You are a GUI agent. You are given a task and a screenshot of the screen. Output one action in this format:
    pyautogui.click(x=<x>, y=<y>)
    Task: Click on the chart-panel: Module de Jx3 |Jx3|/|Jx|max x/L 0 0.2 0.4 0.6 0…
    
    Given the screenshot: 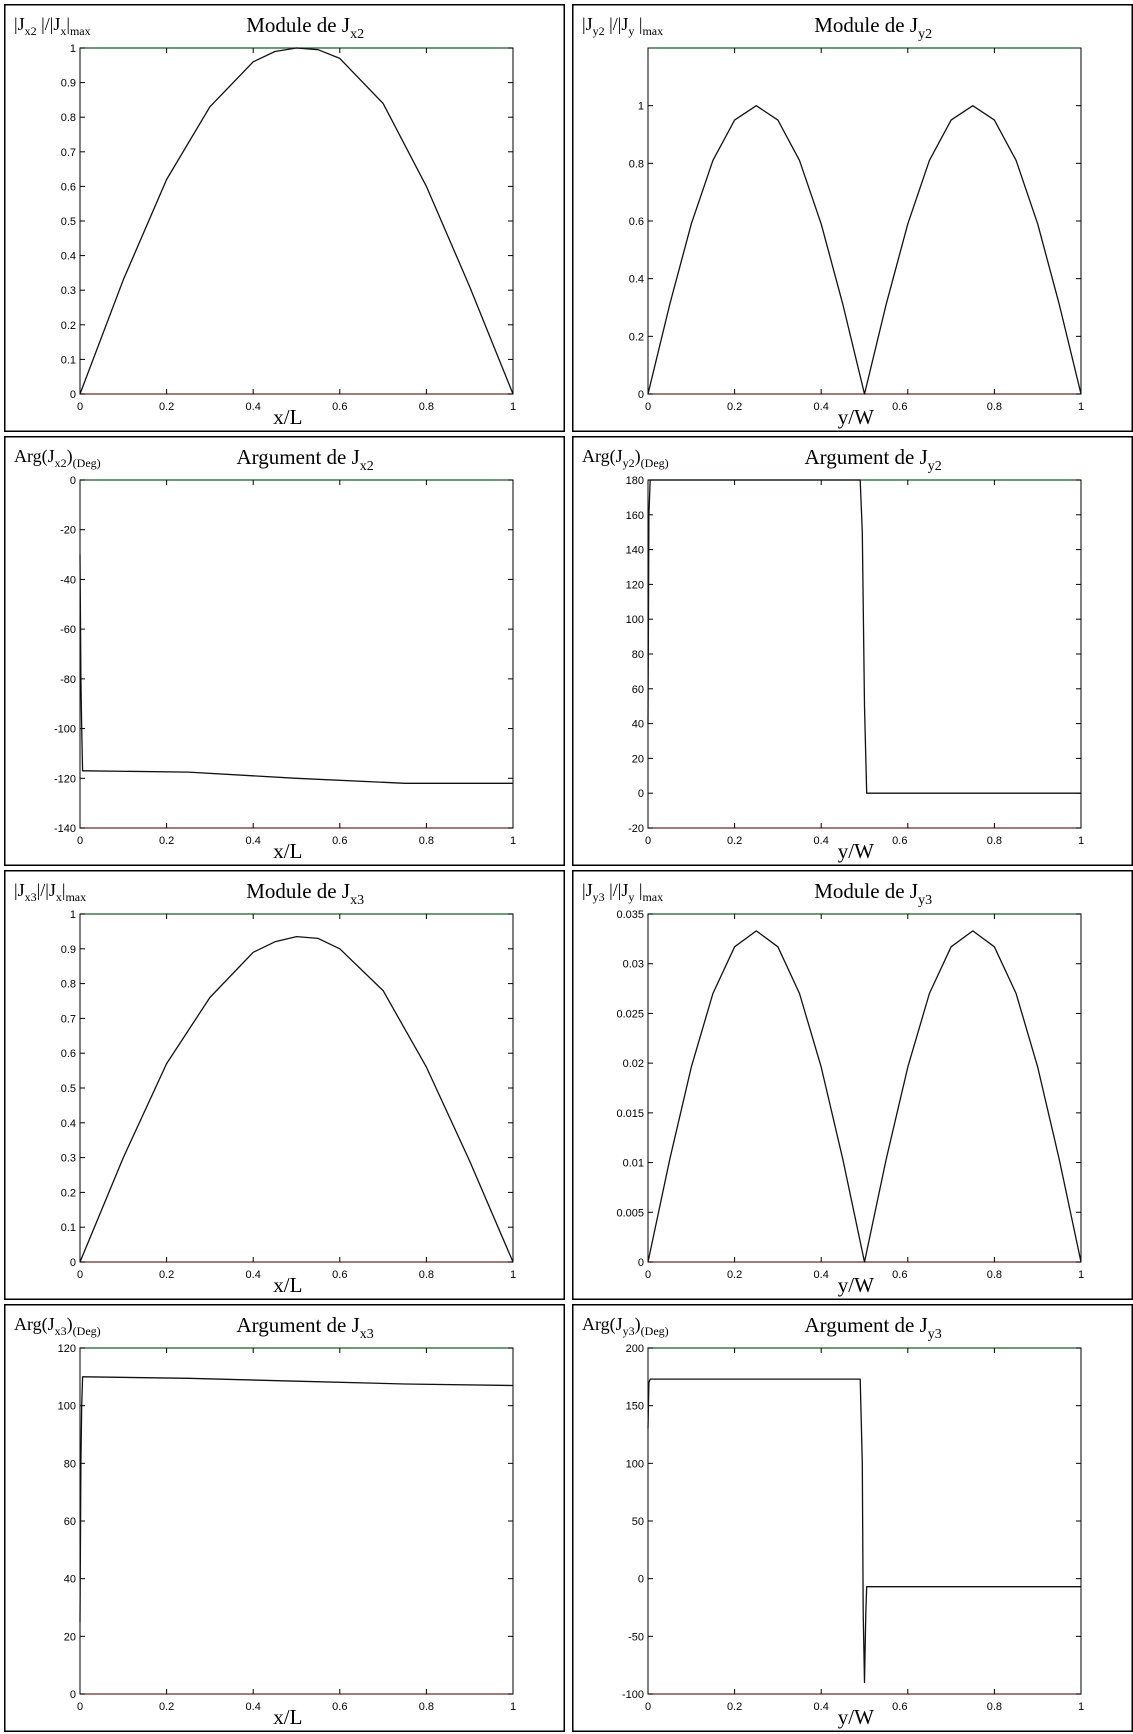 What is the action you would take?
    pyautogui.click(x=284, y=1085)
    